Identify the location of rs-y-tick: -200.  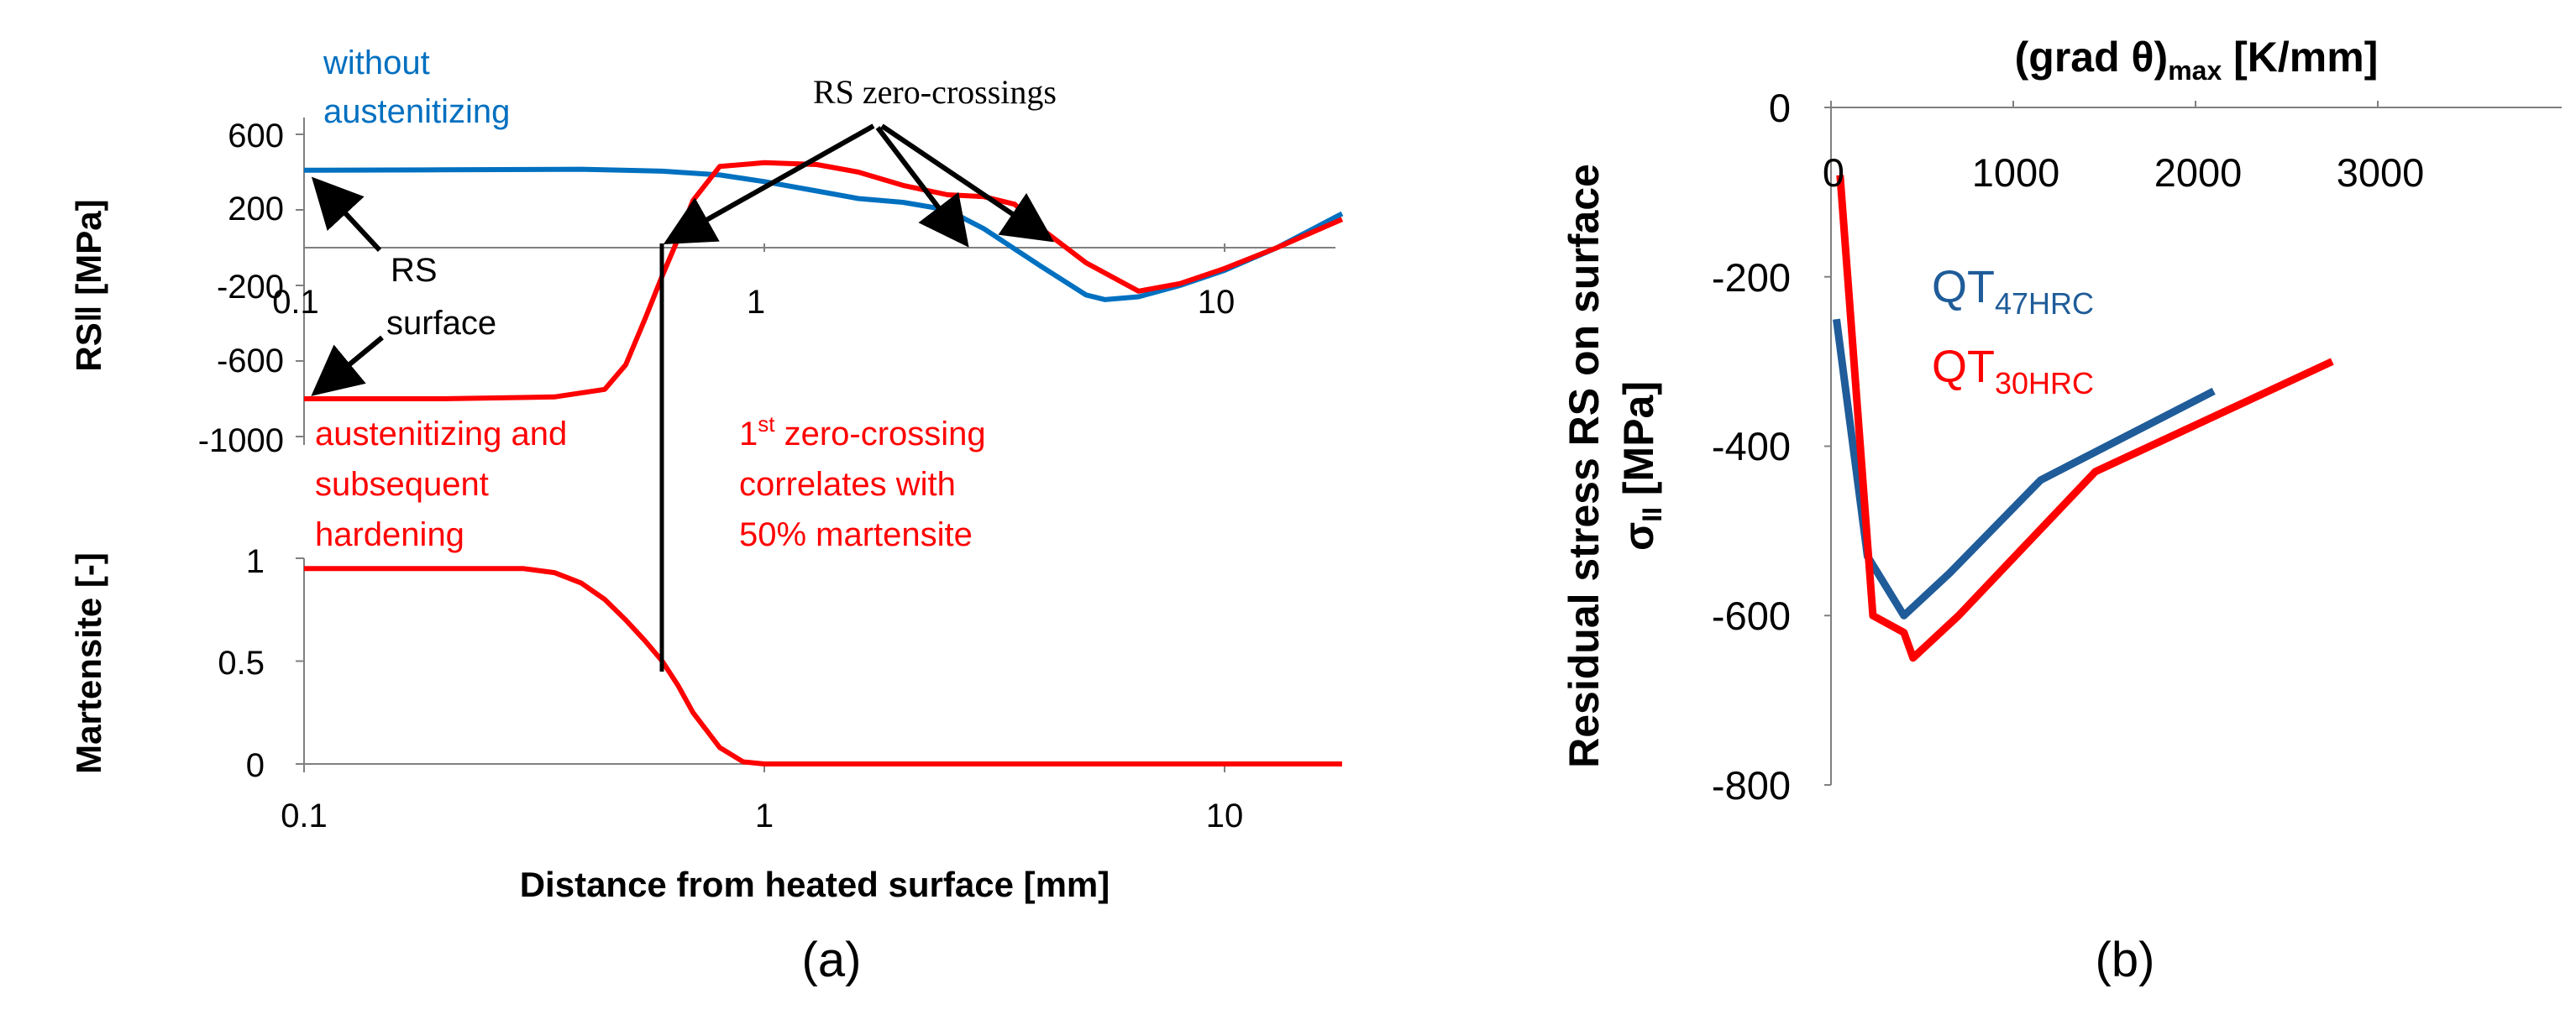
(250, 287).